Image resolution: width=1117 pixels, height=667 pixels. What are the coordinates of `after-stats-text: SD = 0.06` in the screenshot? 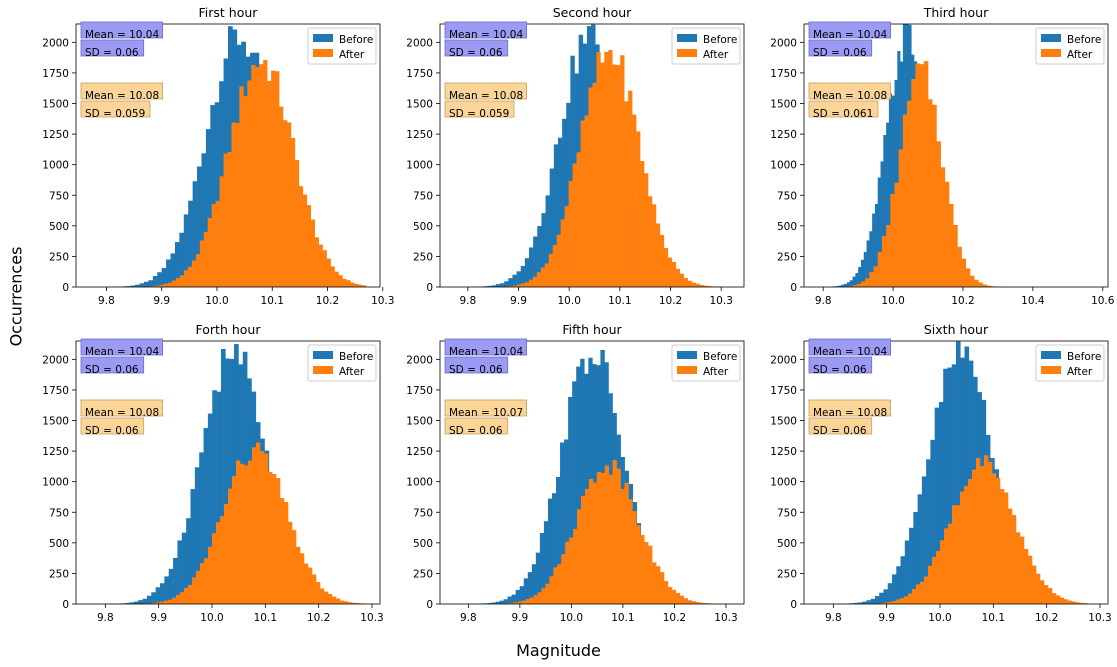 It's located at (476, 431).